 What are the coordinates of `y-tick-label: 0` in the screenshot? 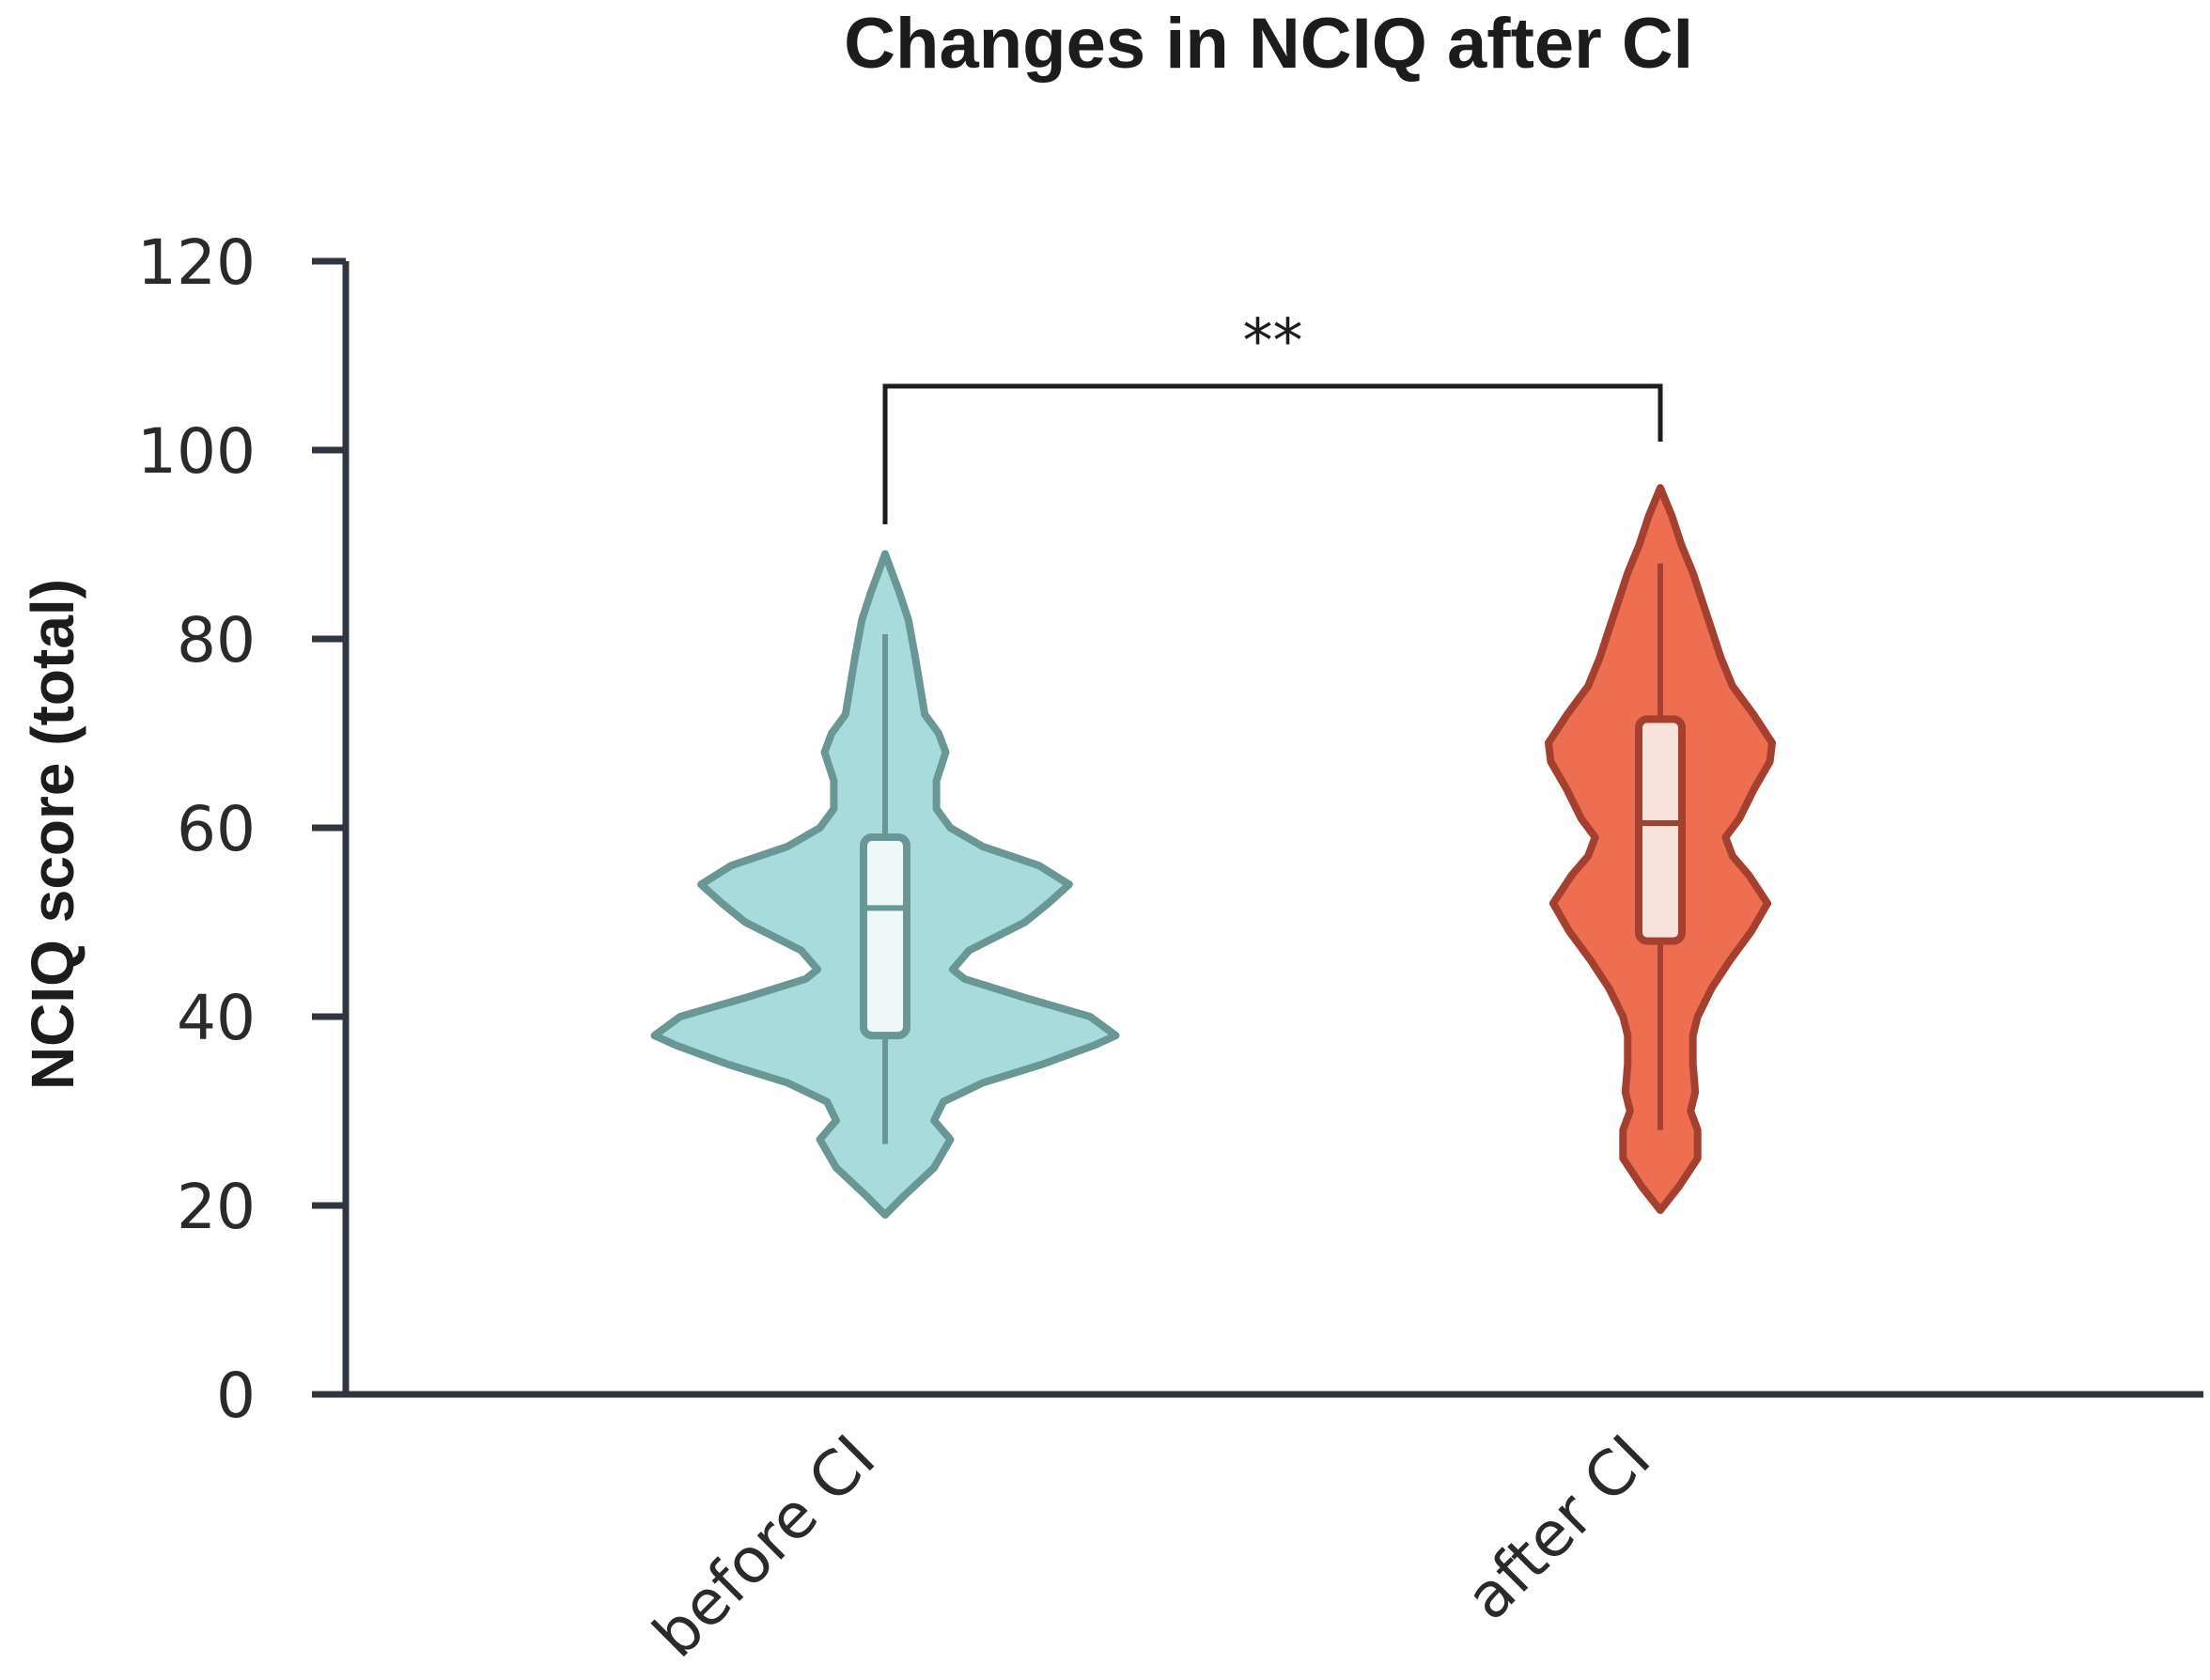 It's located at (236, 1396).